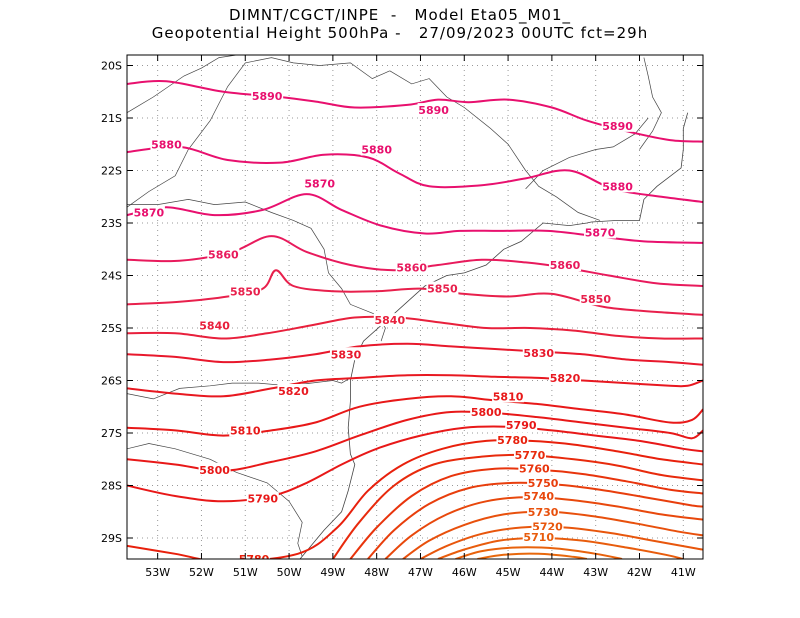  What do you see at coordinates (508, 396) in the screenshot?
I see `contour-label: 5810` at bounding box center [508, 396].